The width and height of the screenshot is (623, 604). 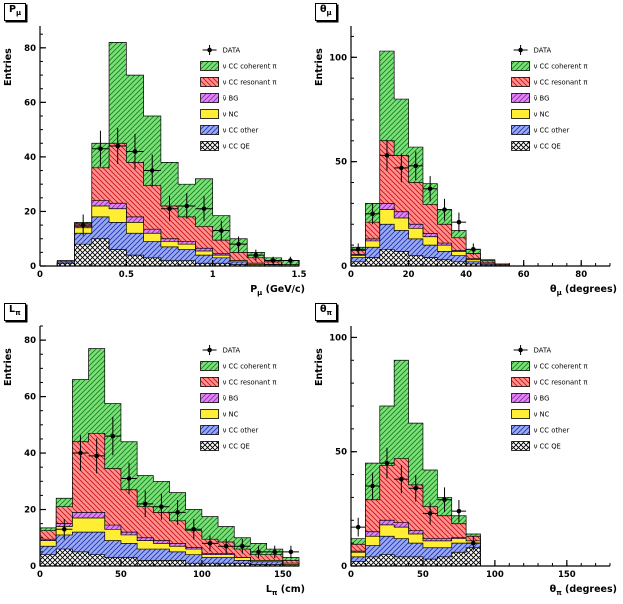 What do you see at coordinates (553, 590) in the screenshot?
I see `thetapi-xlabel-main: θ` at bounding box center [553, 590].